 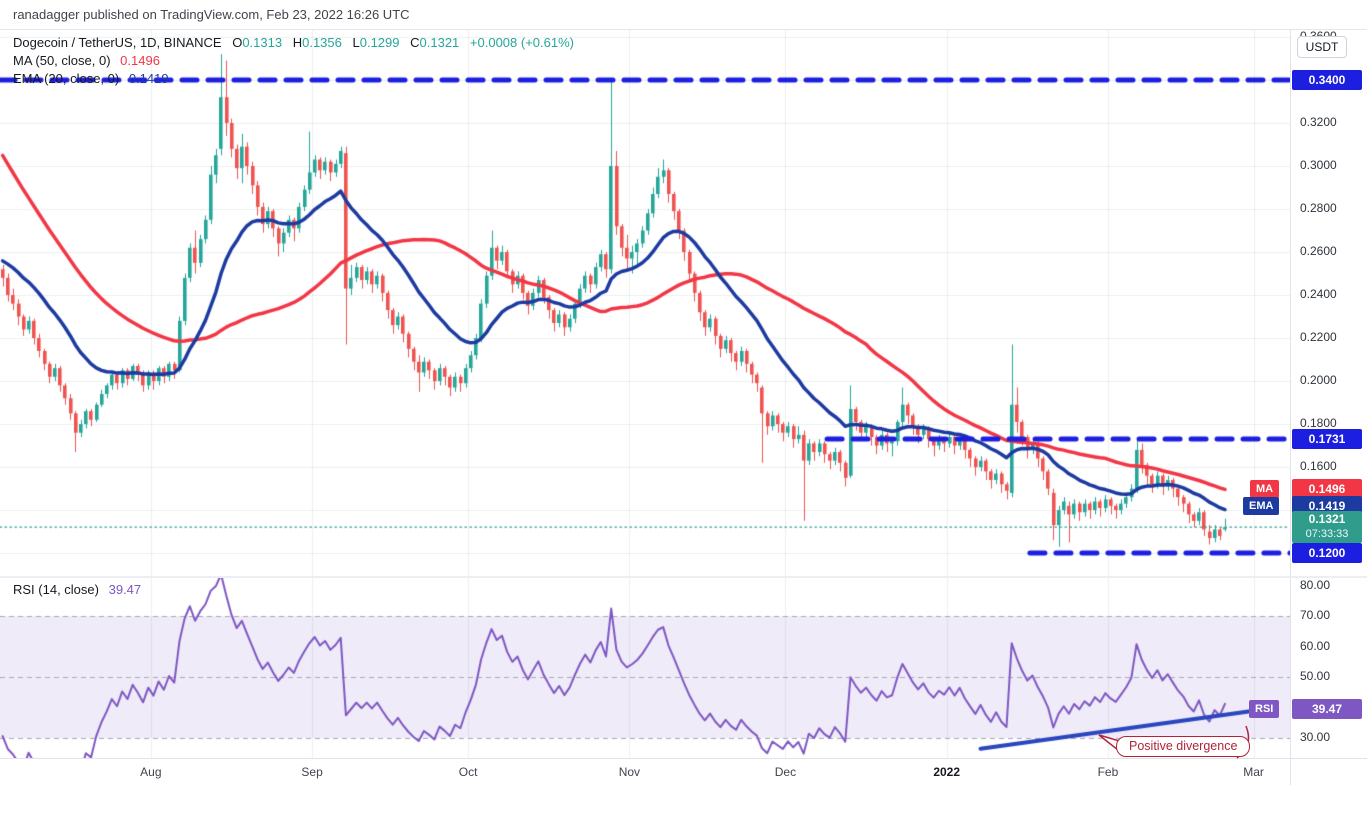 I want to click on last-price-value: 0.1321, so click(x=1327, y=519).